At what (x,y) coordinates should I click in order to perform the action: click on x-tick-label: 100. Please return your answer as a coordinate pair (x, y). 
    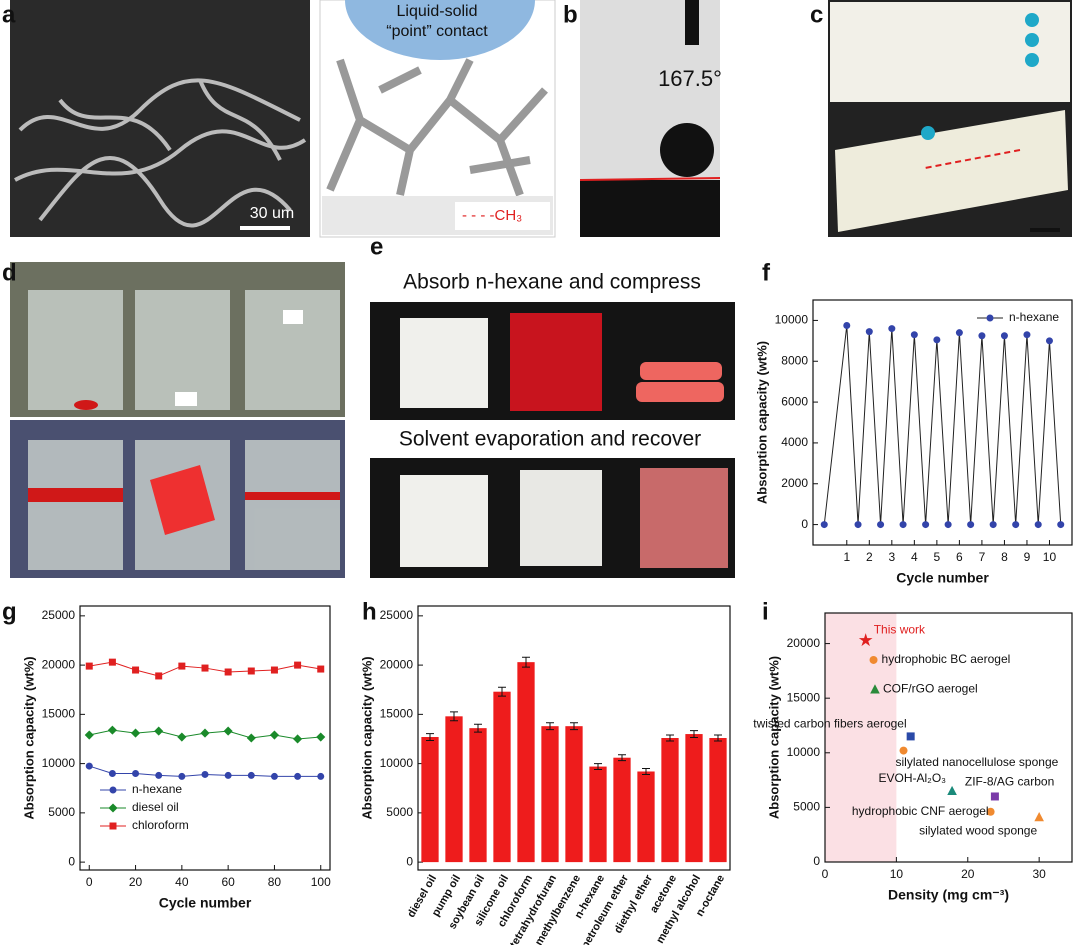
    Looking at the image, I should click on (321, 882).